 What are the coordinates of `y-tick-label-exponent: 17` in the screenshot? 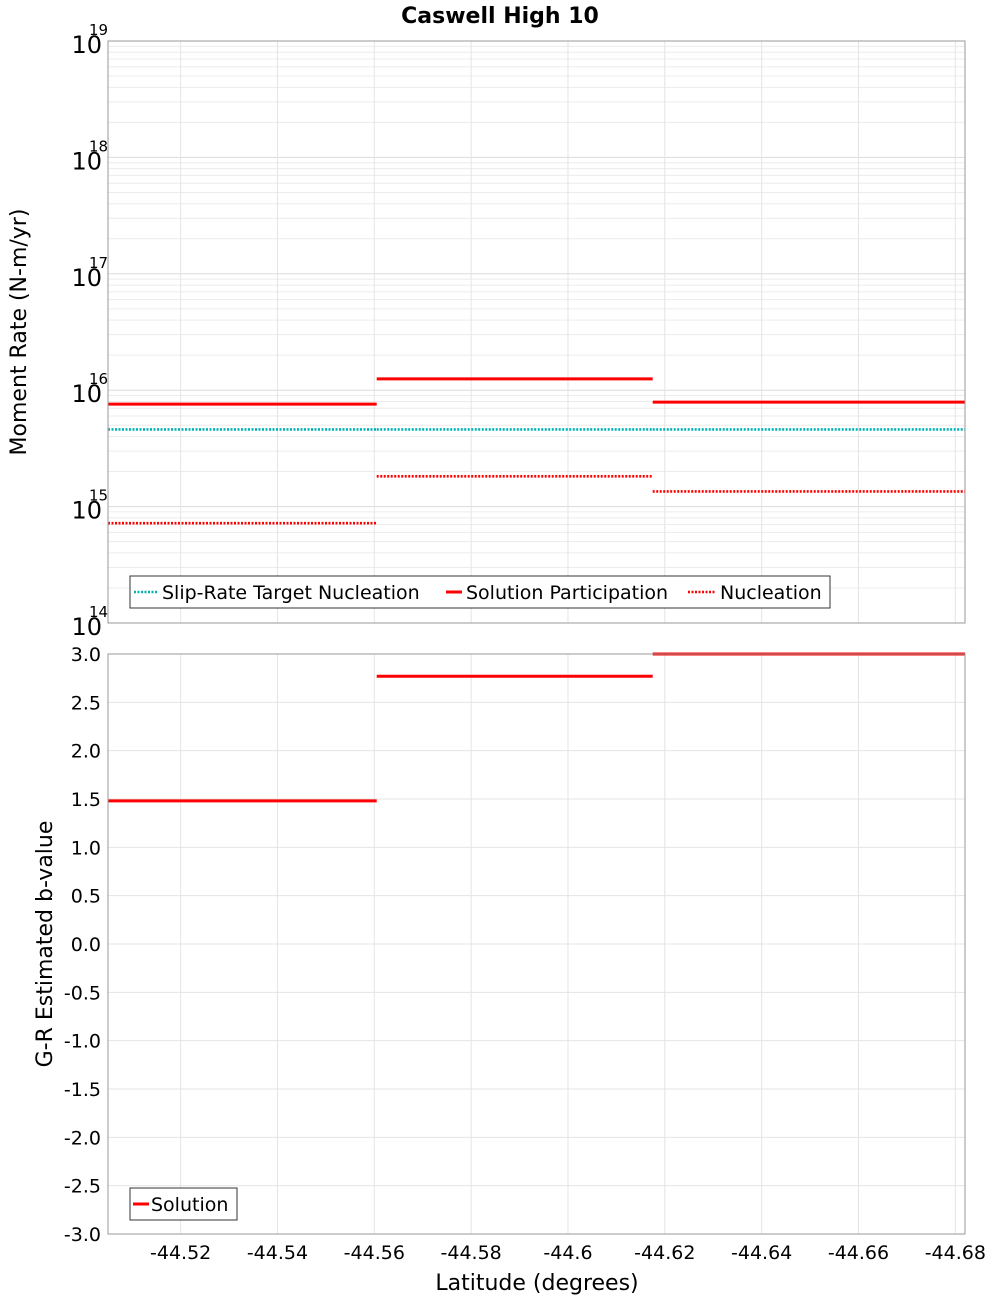 It's located at (98, 263).